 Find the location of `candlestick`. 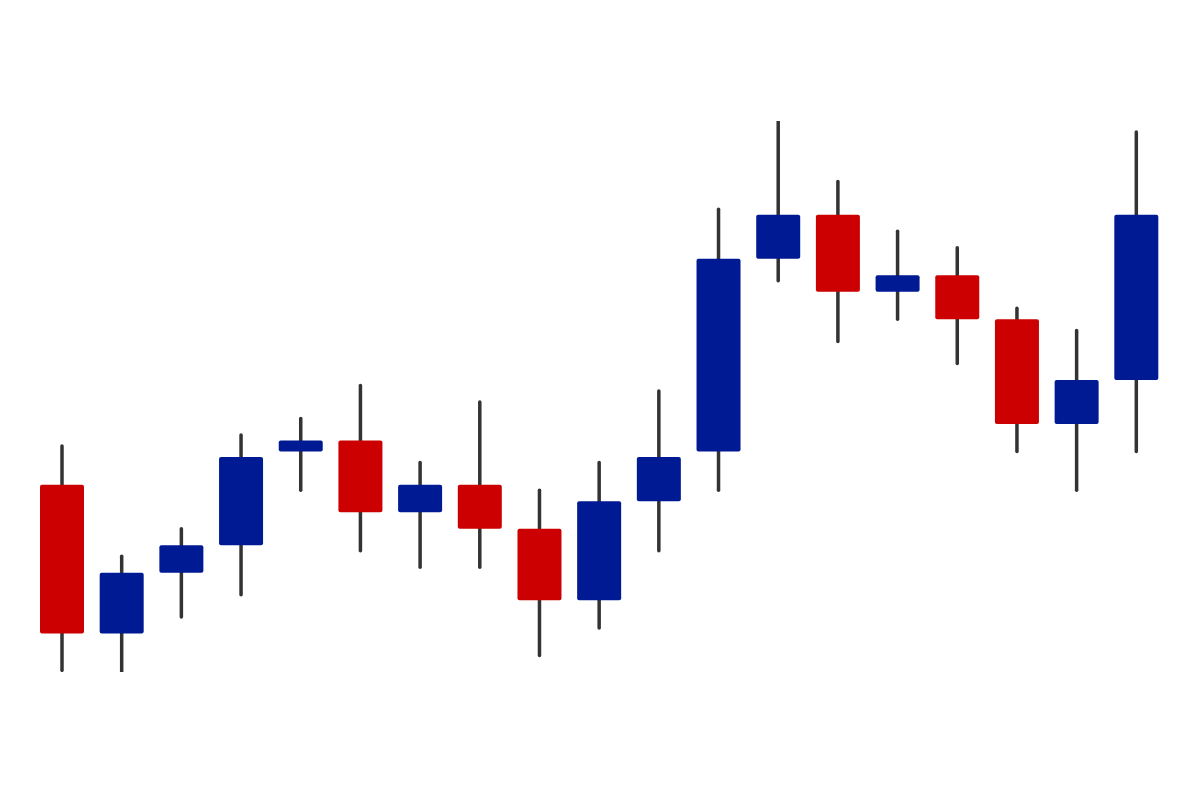

candlestick is located at coordinates (300, 454).